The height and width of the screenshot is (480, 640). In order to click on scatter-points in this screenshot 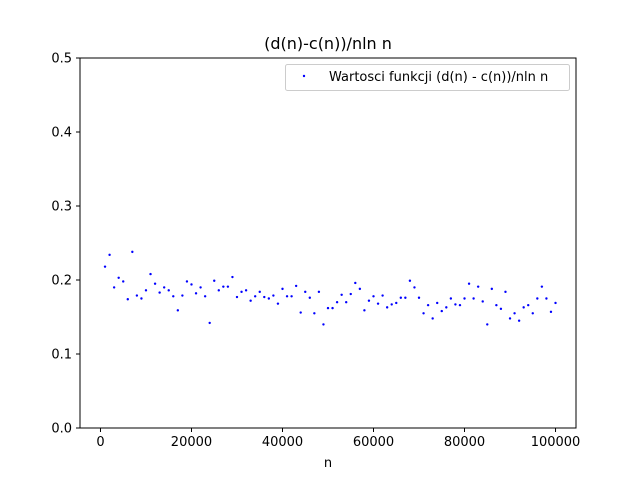, I will do `click(330, 288)`.